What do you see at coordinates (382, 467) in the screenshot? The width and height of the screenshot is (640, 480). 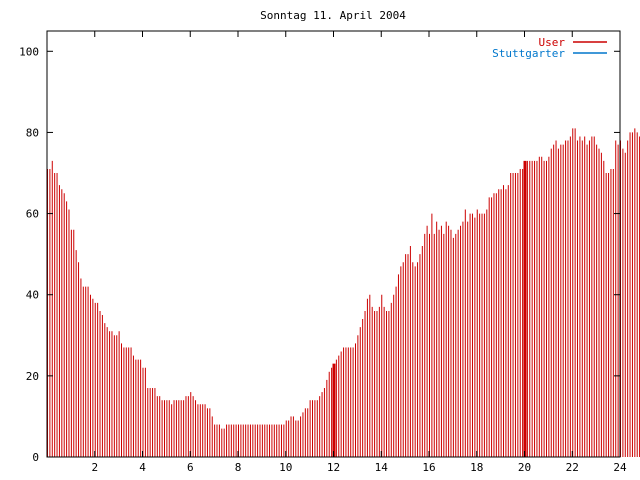 I see `x-tick-label: 14` at bounding box center [382, 467].